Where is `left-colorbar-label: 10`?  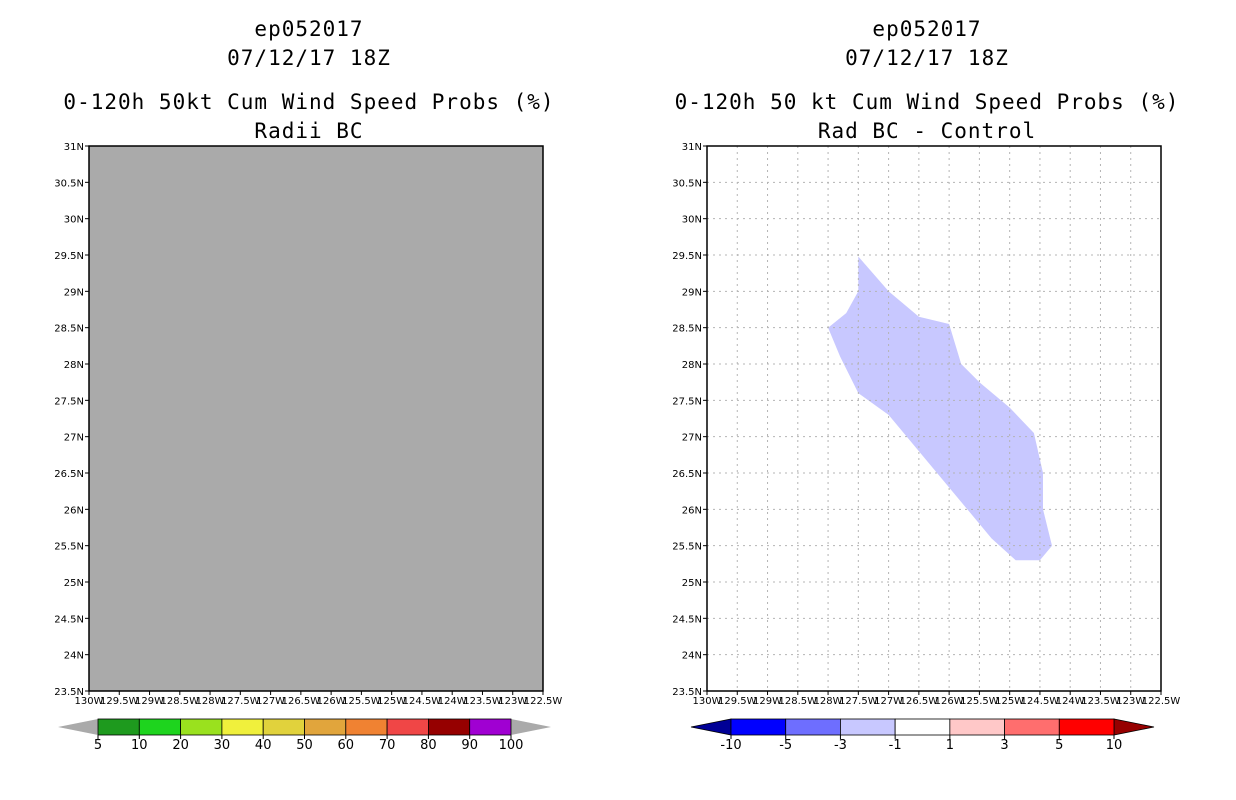 left-colorbar-label: 10 is located at coordinates (139, 745).